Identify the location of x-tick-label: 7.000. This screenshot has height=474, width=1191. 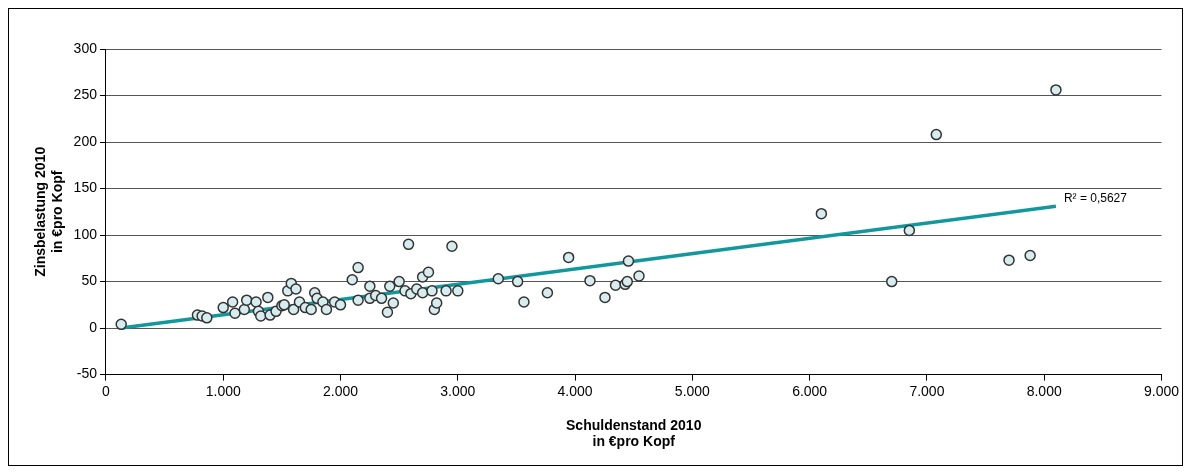
(927, 390).